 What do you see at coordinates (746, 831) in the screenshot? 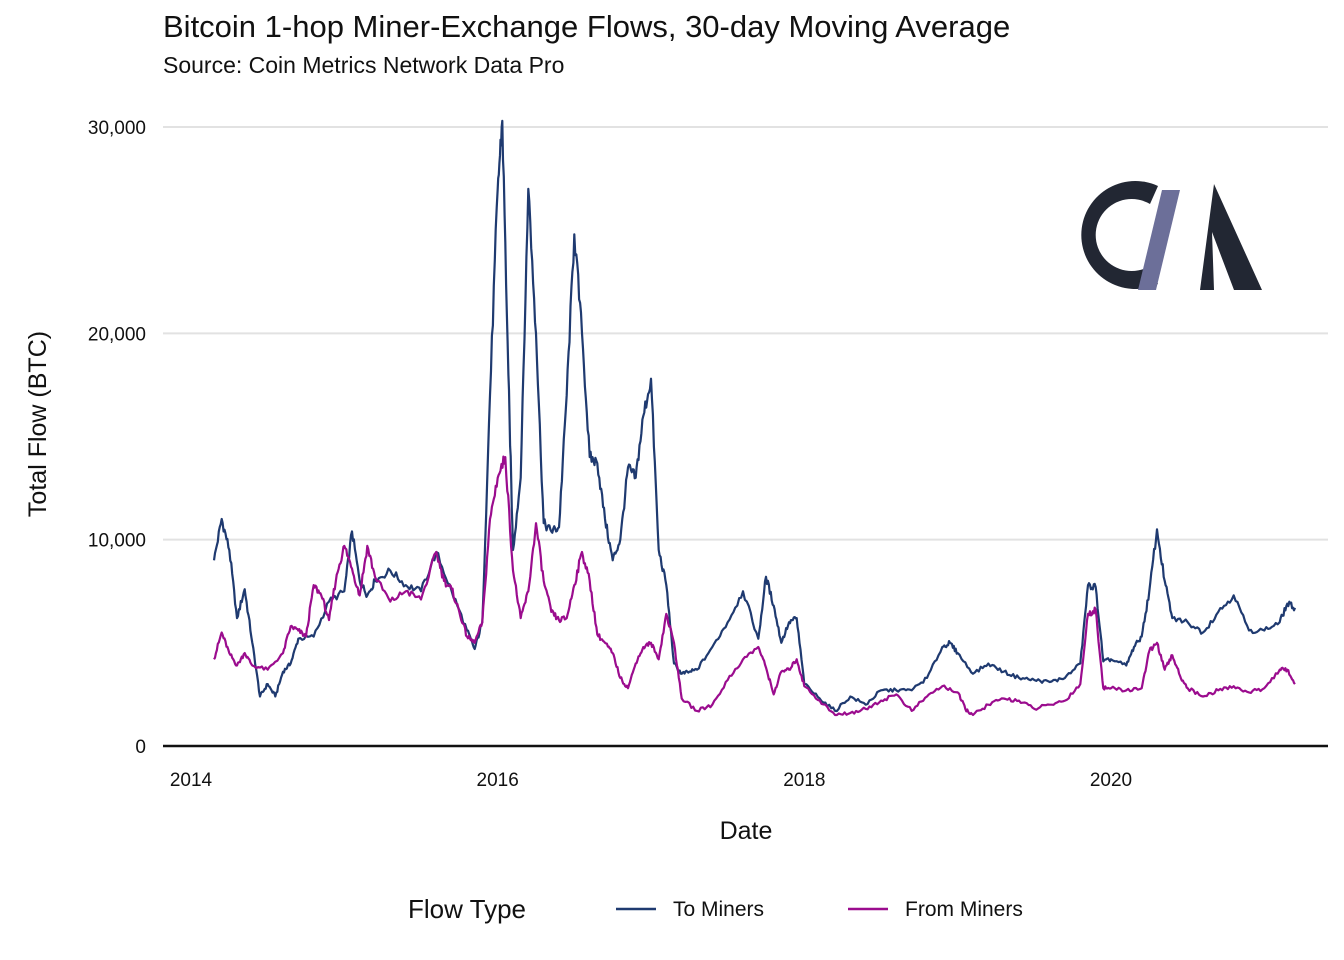
I see `x-axis-title: Date` at bounding box center [746, 831].